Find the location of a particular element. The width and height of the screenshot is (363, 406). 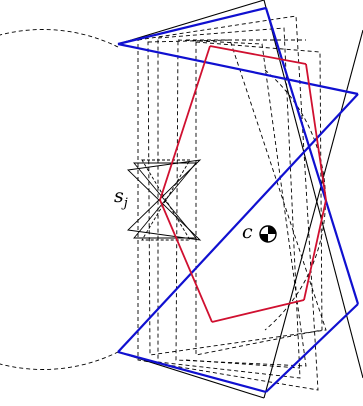

label-s: sj is located at coordinates (121, 198).